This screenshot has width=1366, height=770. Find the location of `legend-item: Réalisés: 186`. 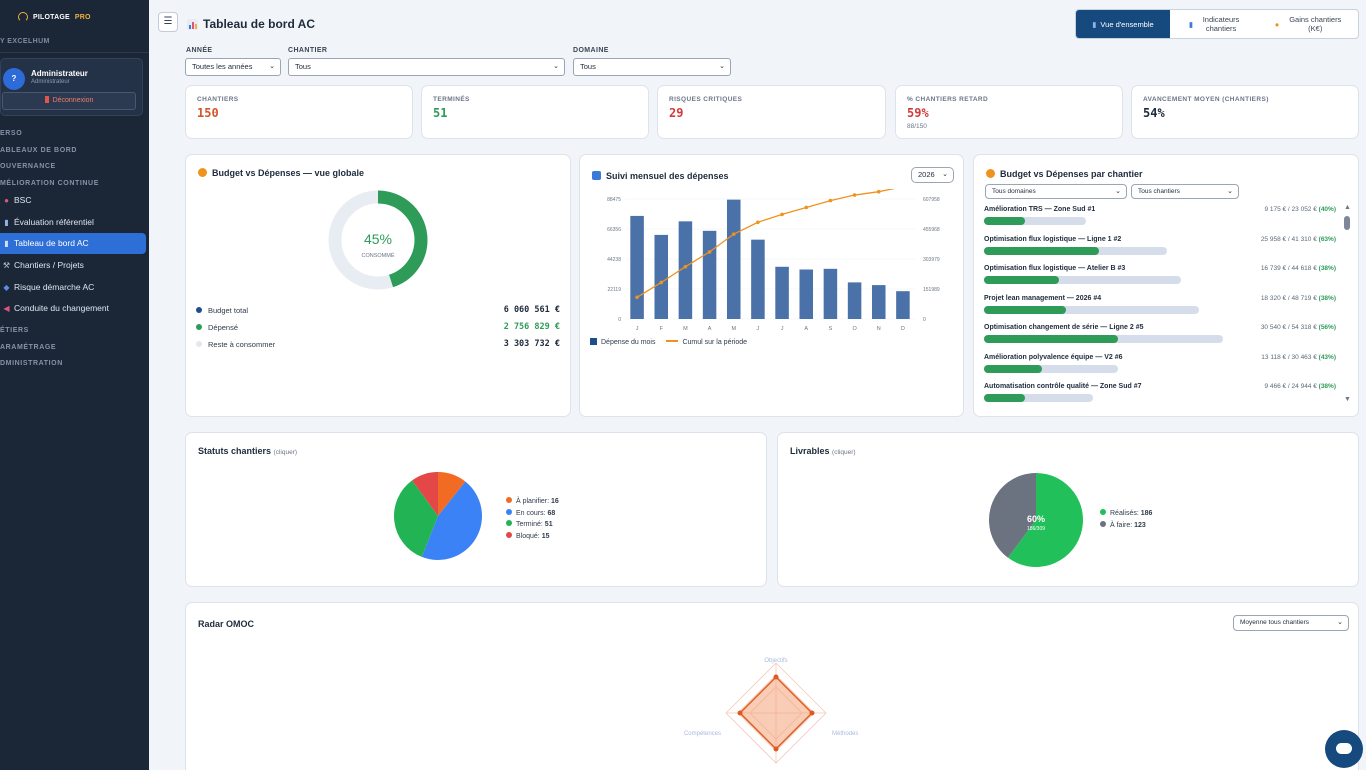

legend-item: Réalisés: 186 is located at coordinates (1126, 513).